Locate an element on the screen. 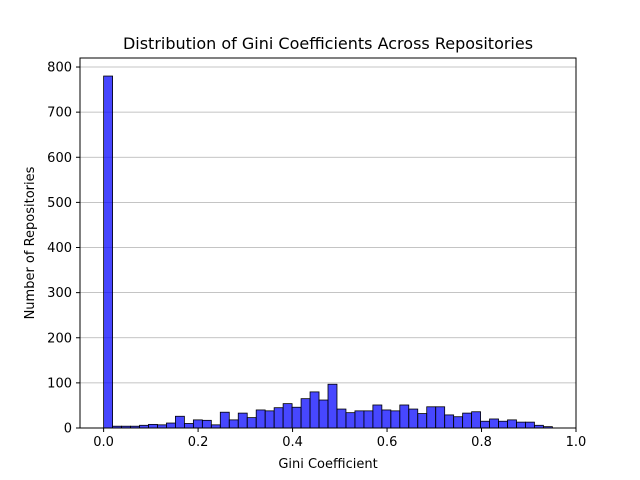  y-tick-label: 600 is located at coordinates (59, 158).